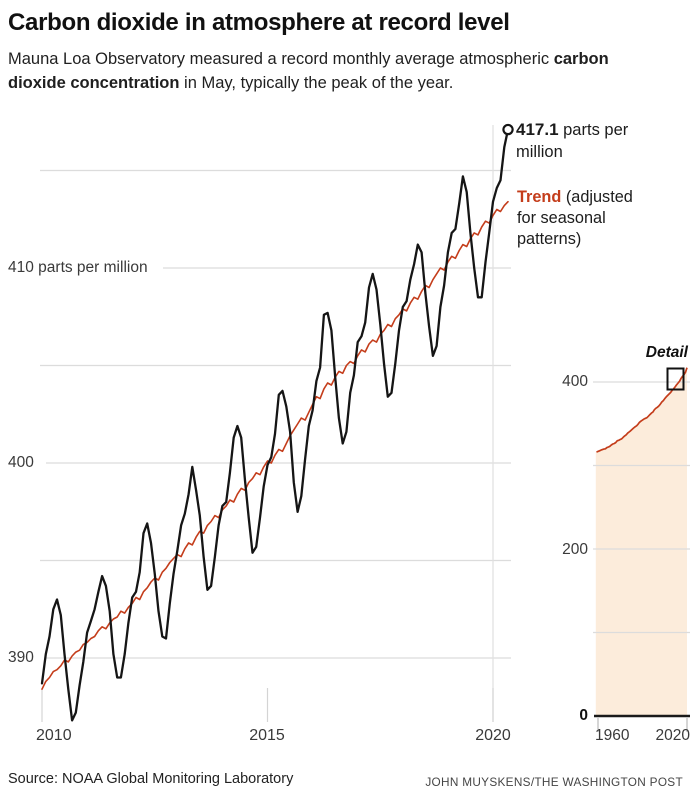 This screenshot has height=801, width=691. Describe the element at coordinates (21, 657) in the screenshot. I see `y-tick-label-390: 390` at that location.